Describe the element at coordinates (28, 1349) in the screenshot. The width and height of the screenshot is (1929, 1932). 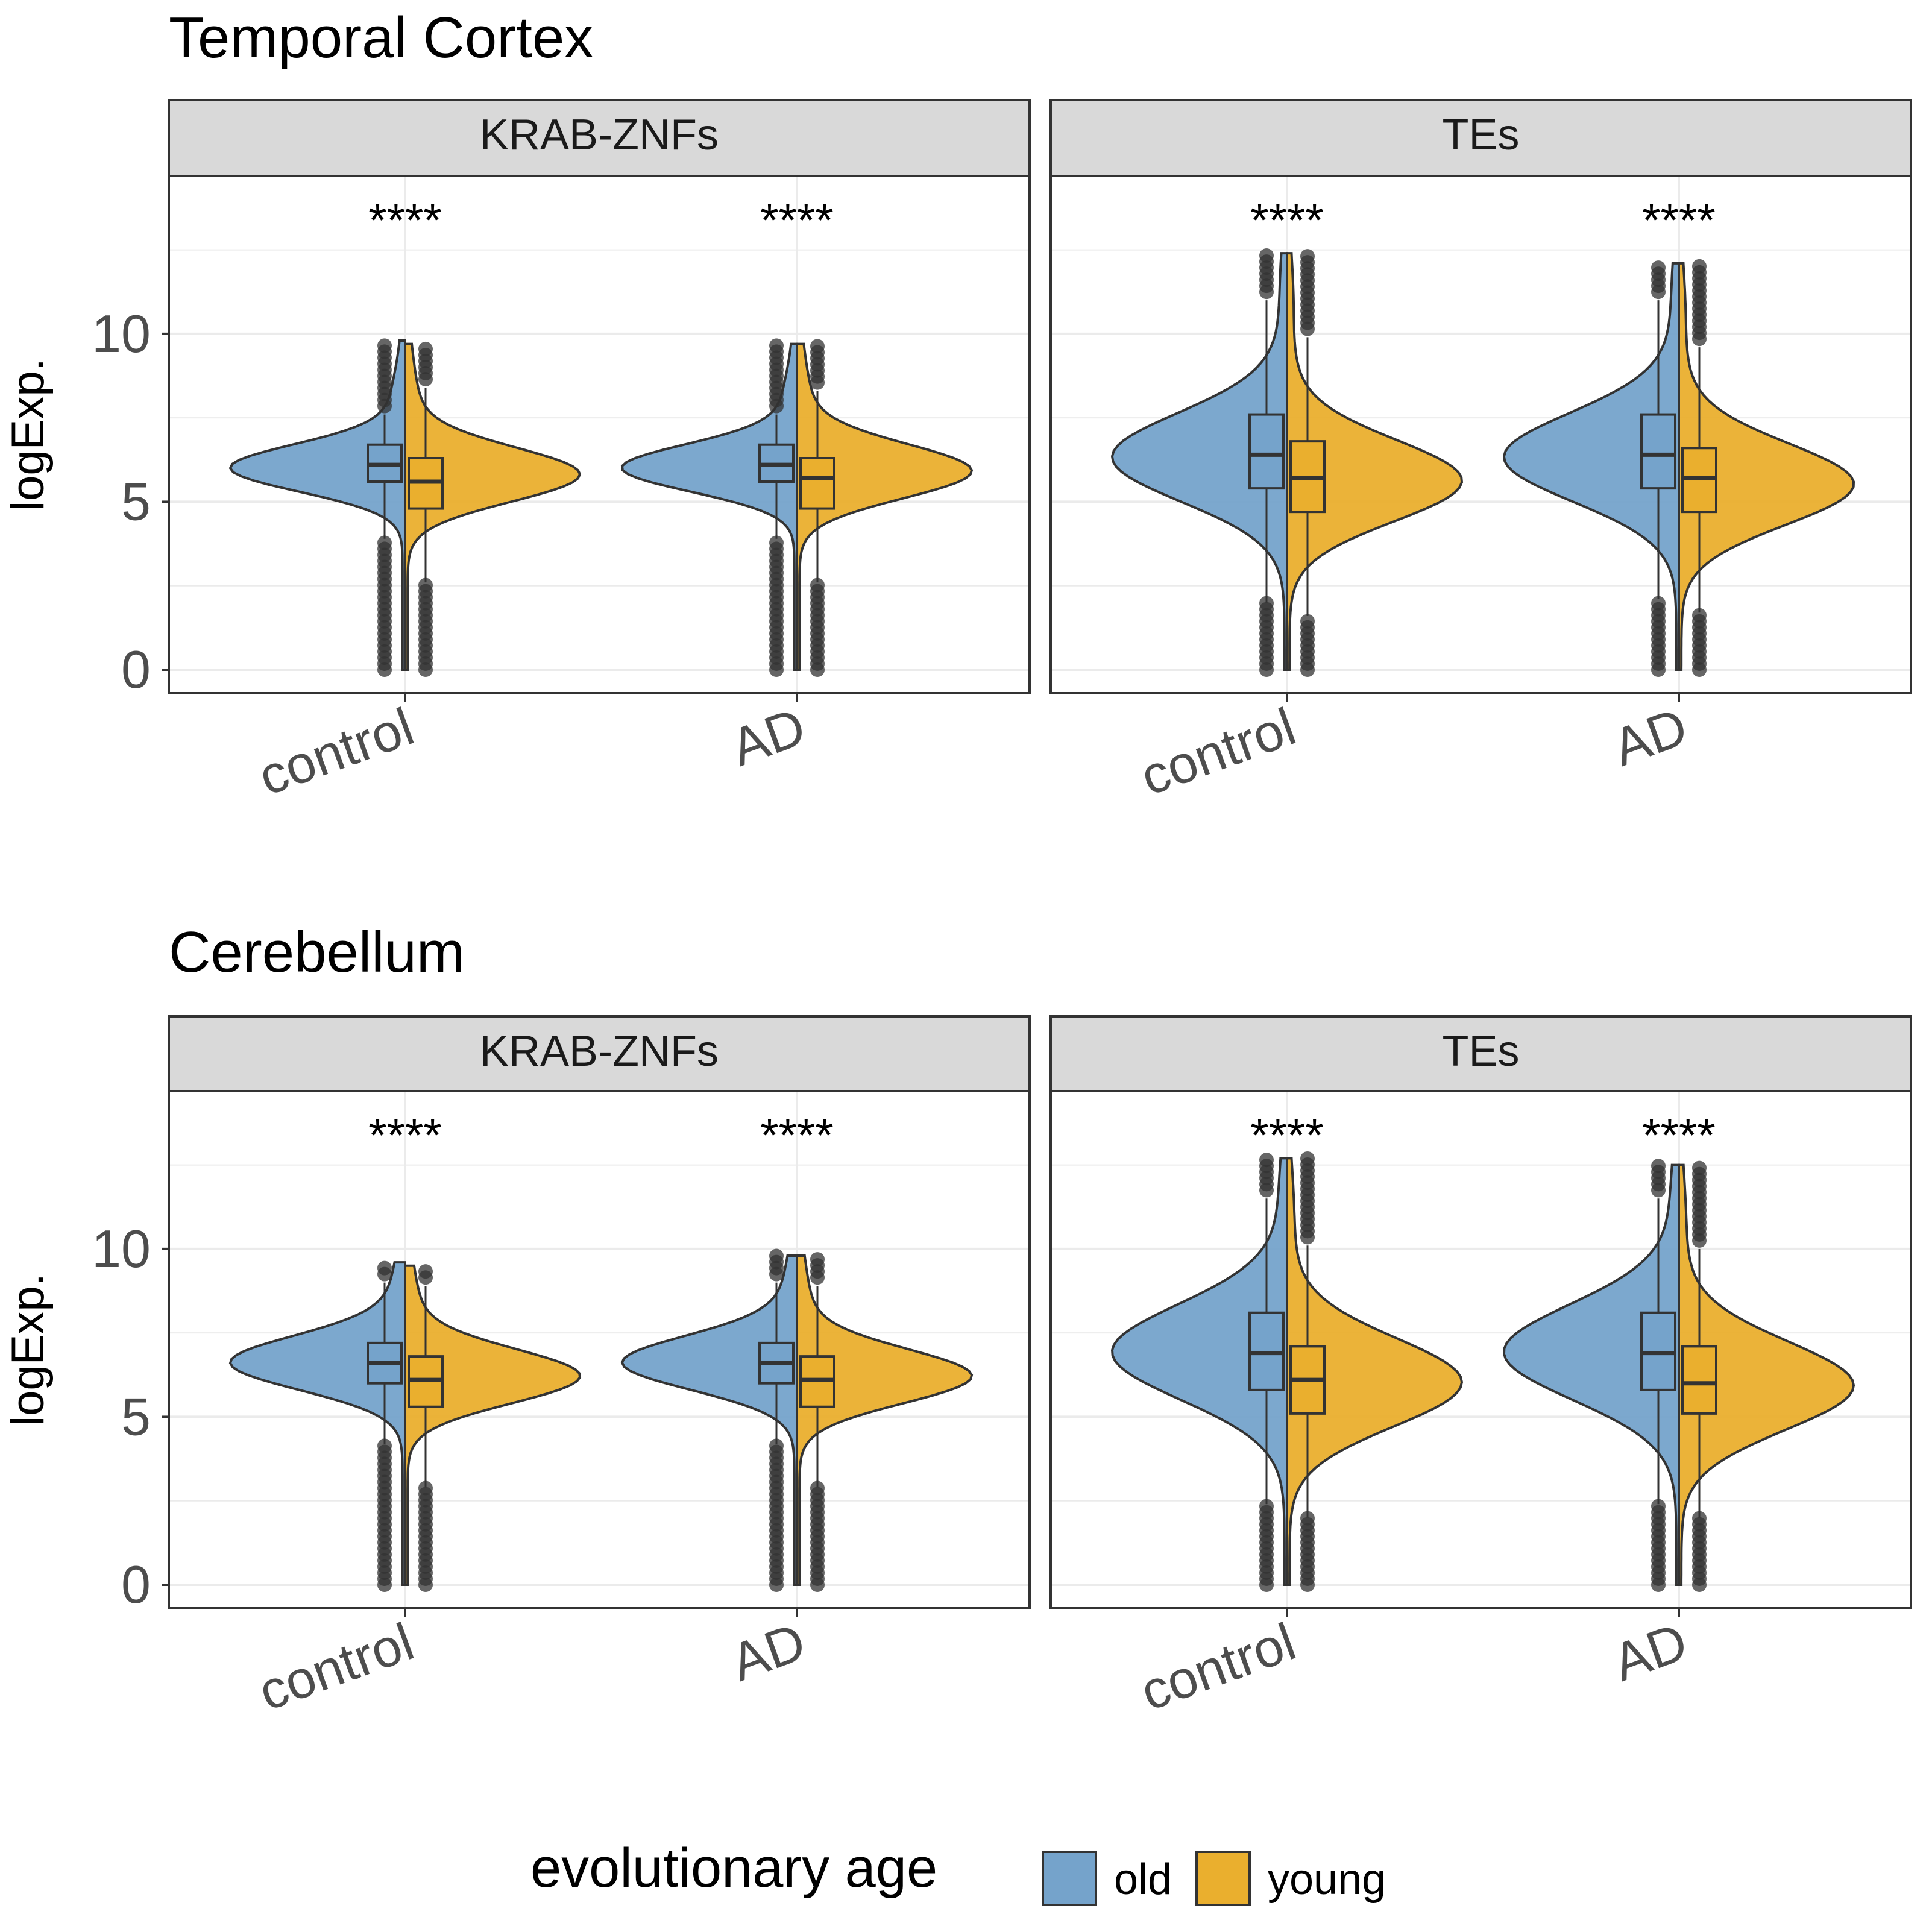
I see `y-axis-label: logExp.` at that location.